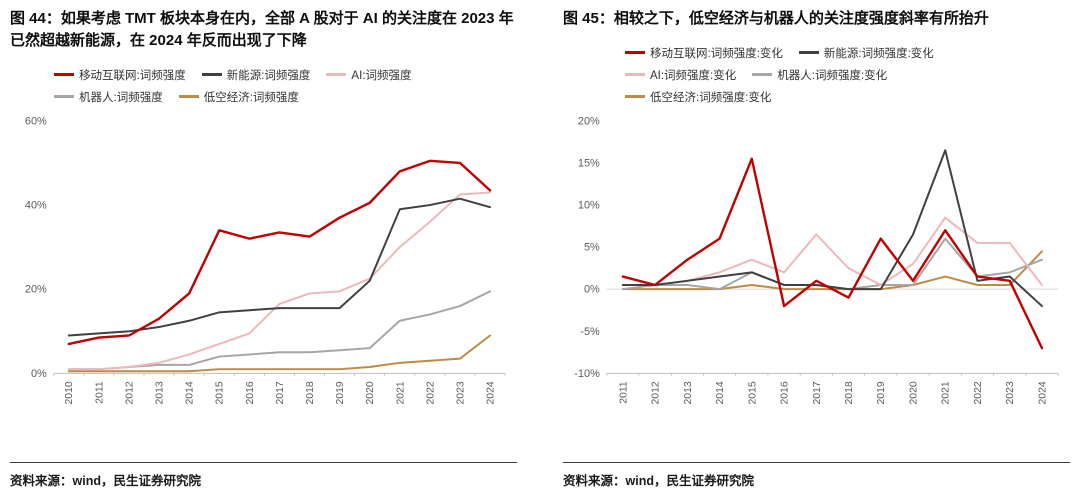 The height and width of the screenshot is (497, 1080). Describe the element at coordinates (36, 205) in the screenshot. I see `svg-text: 40%` at that location.